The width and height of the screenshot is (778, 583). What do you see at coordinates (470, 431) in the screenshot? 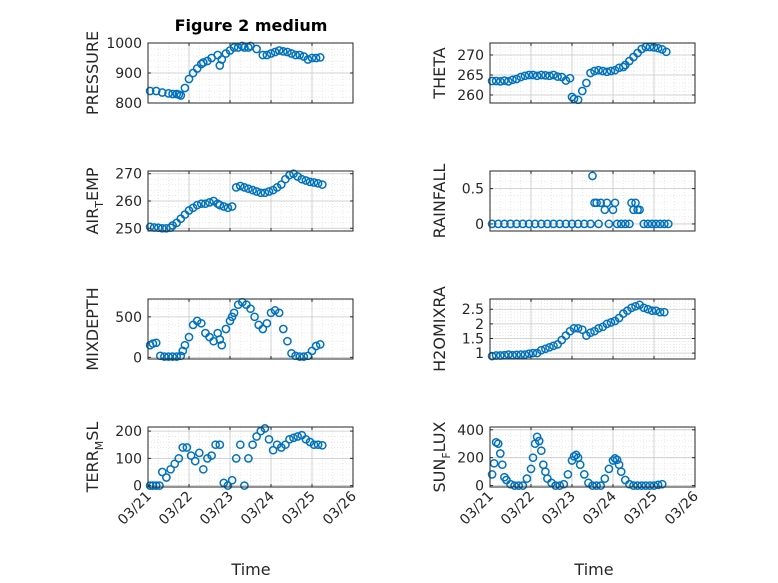
I see `y-tick-label: 400` at bounding box center [470, 431].